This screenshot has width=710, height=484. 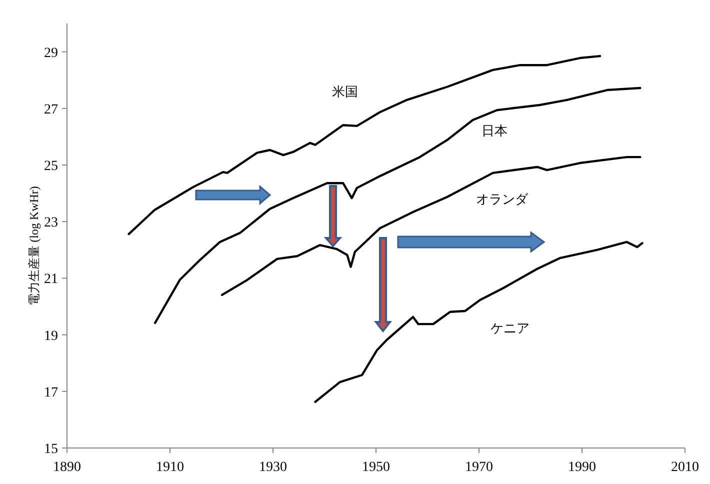 I want to click on x-tick-label: 1910, so click(x=170, y=467).